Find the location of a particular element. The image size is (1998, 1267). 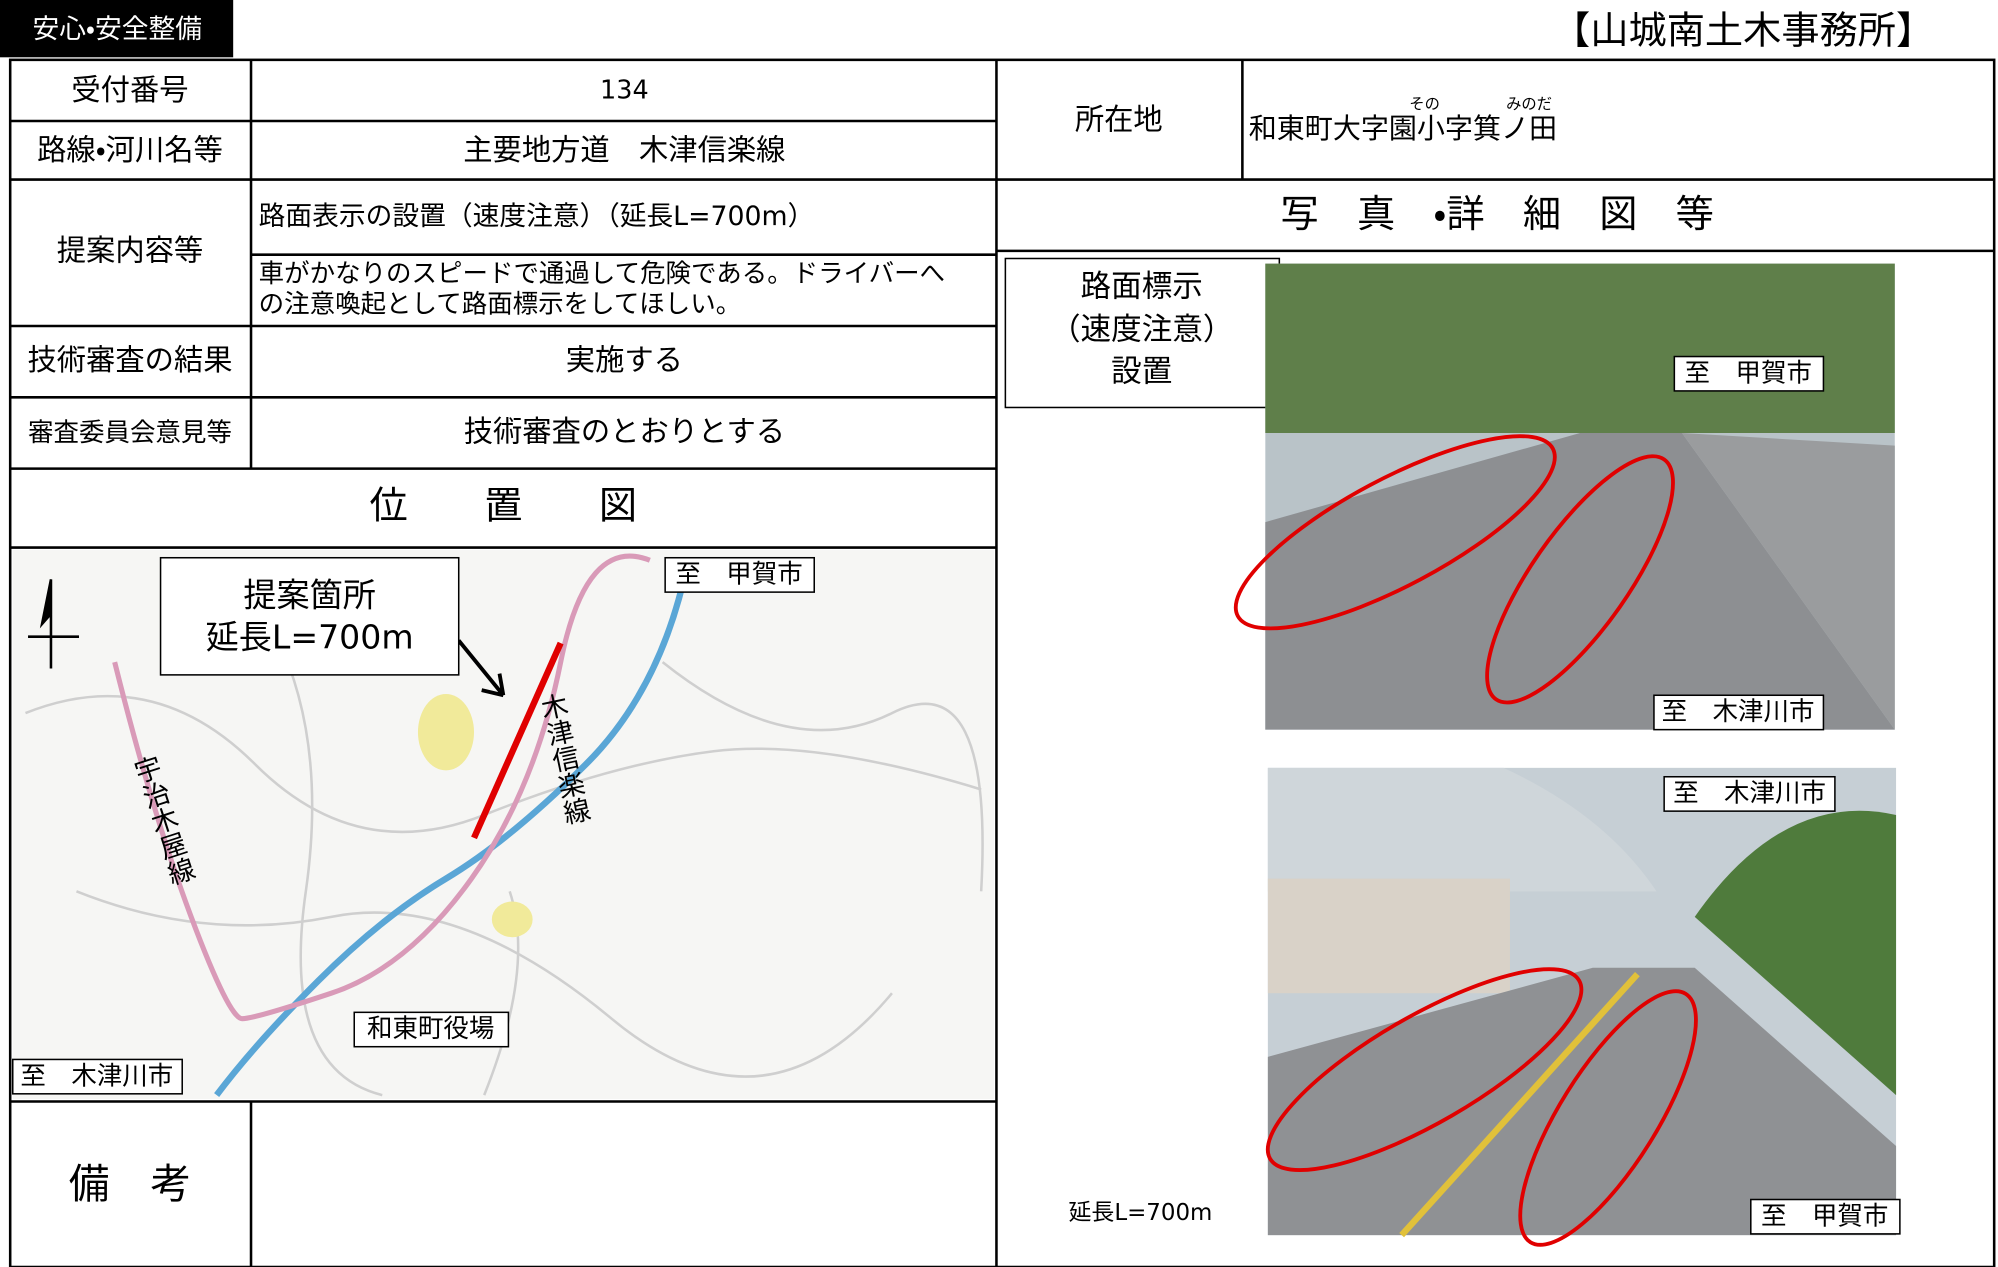

cell-value: 134 is located at coordinates (624, 91).